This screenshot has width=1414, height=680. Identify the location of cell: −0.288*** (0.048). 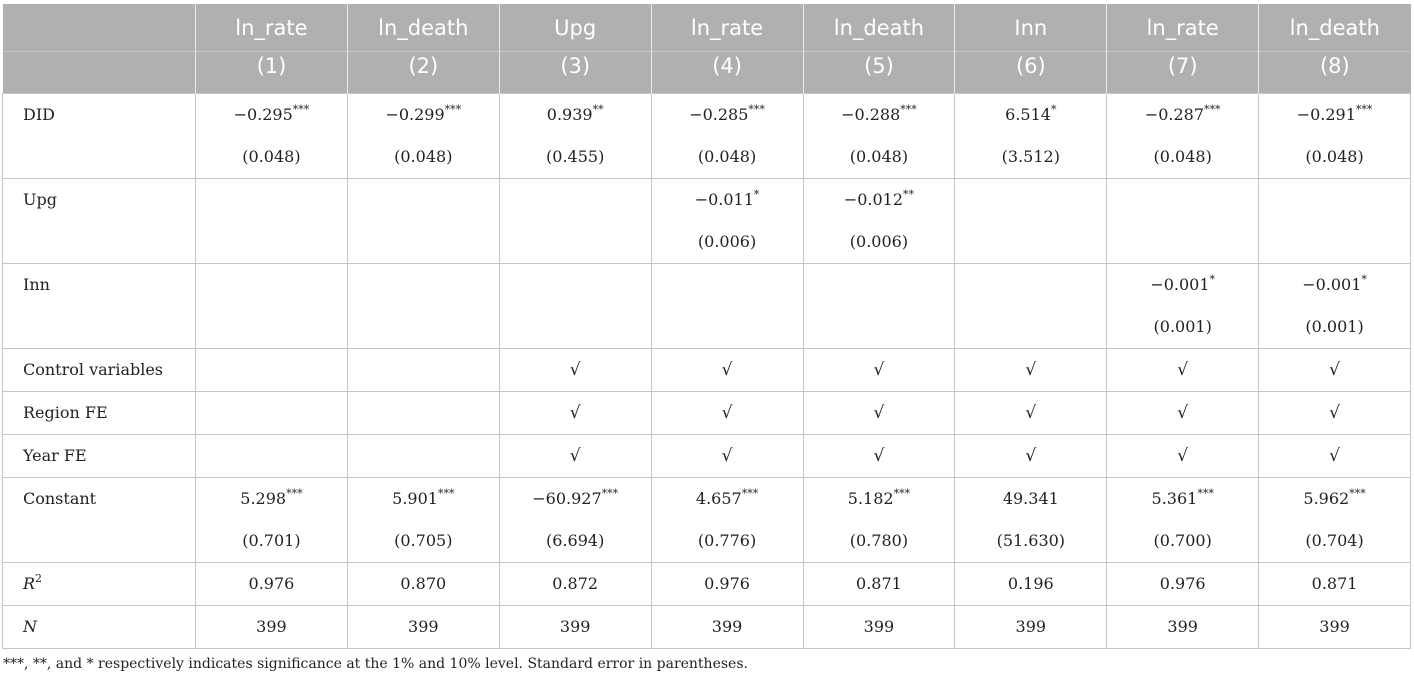
(879, 136).